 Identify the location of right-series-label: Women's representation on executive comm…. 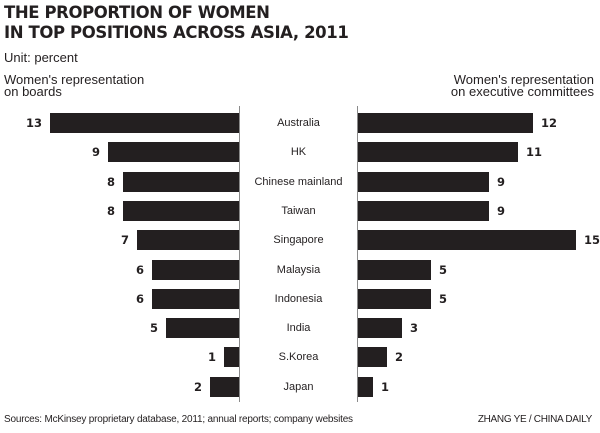
(522, 85).